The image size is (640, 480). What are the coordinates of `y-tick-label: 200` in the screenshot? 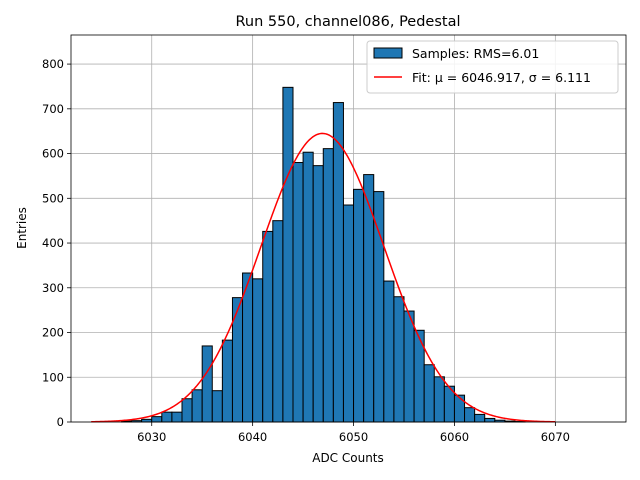 It's located at (53, 333).